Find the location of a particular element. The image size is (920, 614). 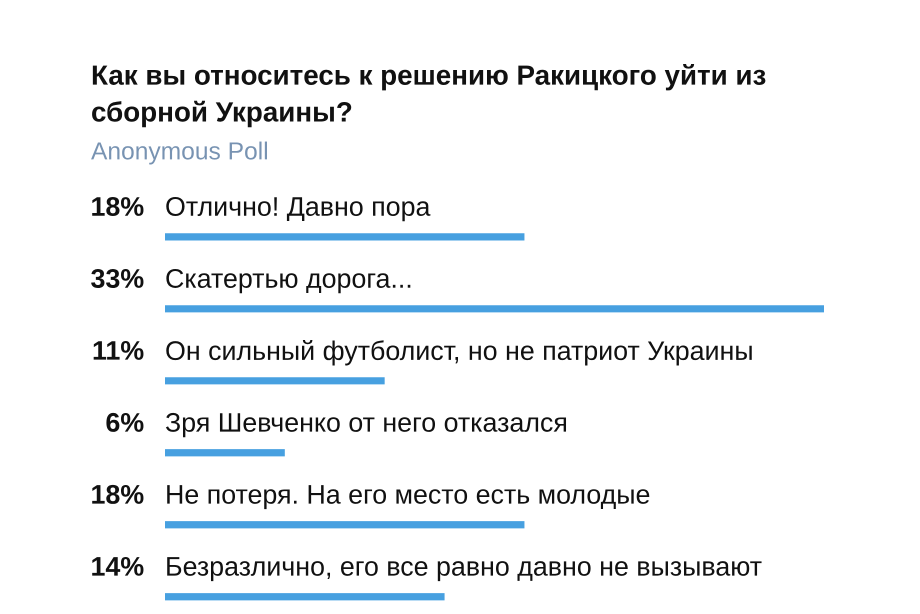

y-tick-label: Не потеря. На его место есть молодые is located at coordinates (408, 497).